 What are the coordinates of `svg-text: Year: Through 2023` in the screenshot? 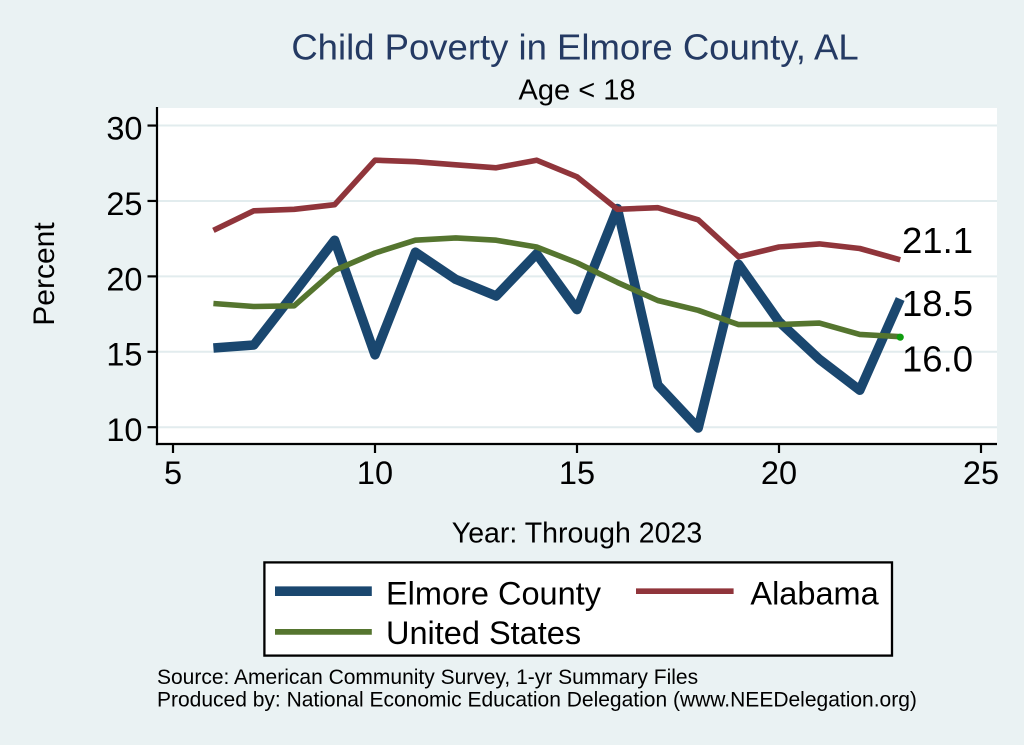 It's located at (577, 534).